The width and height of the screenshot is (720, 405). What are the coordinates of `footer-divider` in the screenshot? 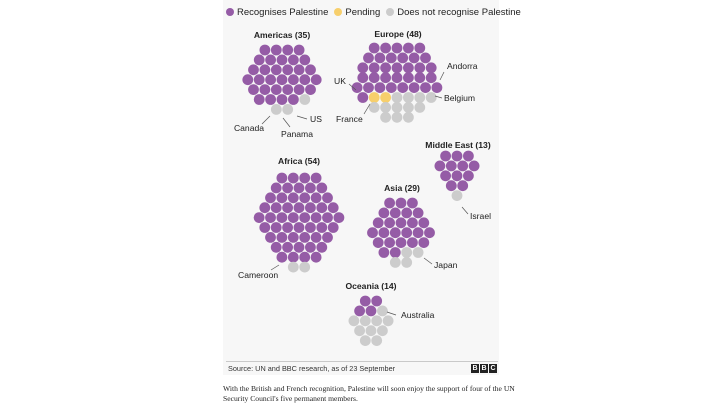 It's located at (362, 361).